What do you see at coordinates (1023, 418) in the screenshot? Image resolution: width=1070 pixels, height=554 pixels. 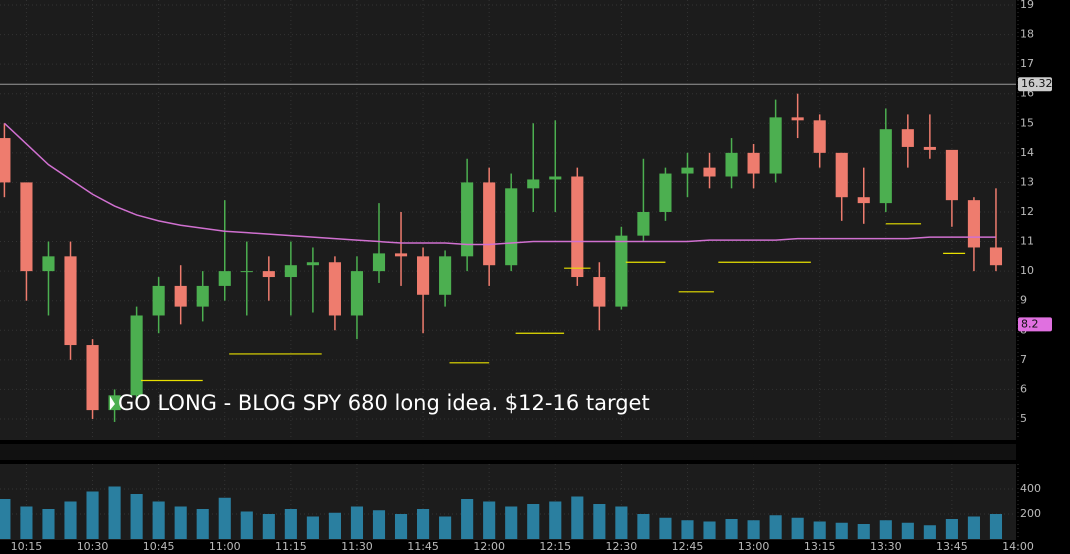 I see `y-tick-label: 5` at bounding box center [1023, 418].